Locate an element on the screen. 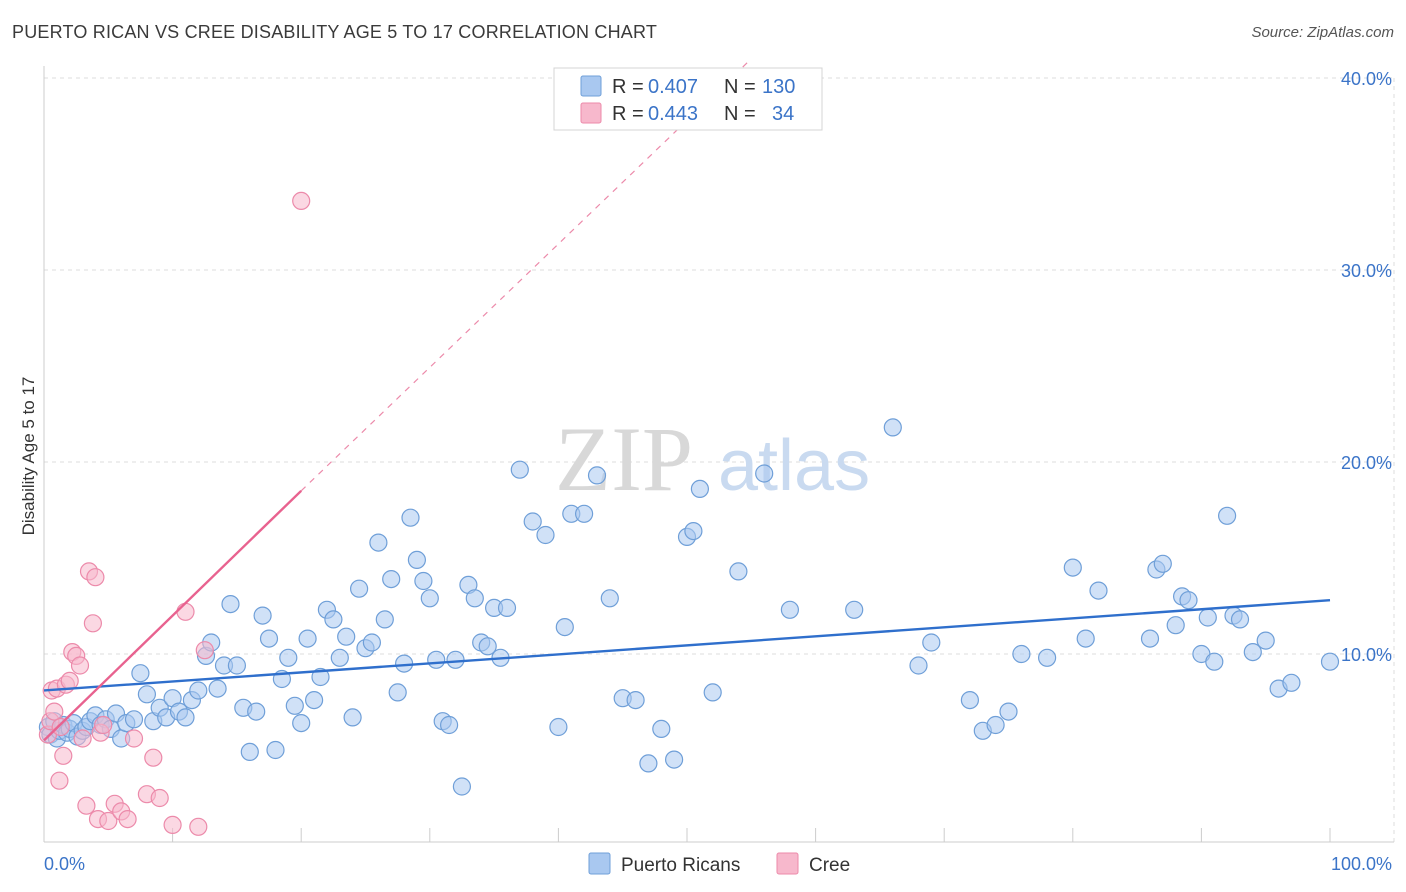 This screenshot has height=892, width=1406. legend-n-value-1: 130 is located at coordinates (778, 87).